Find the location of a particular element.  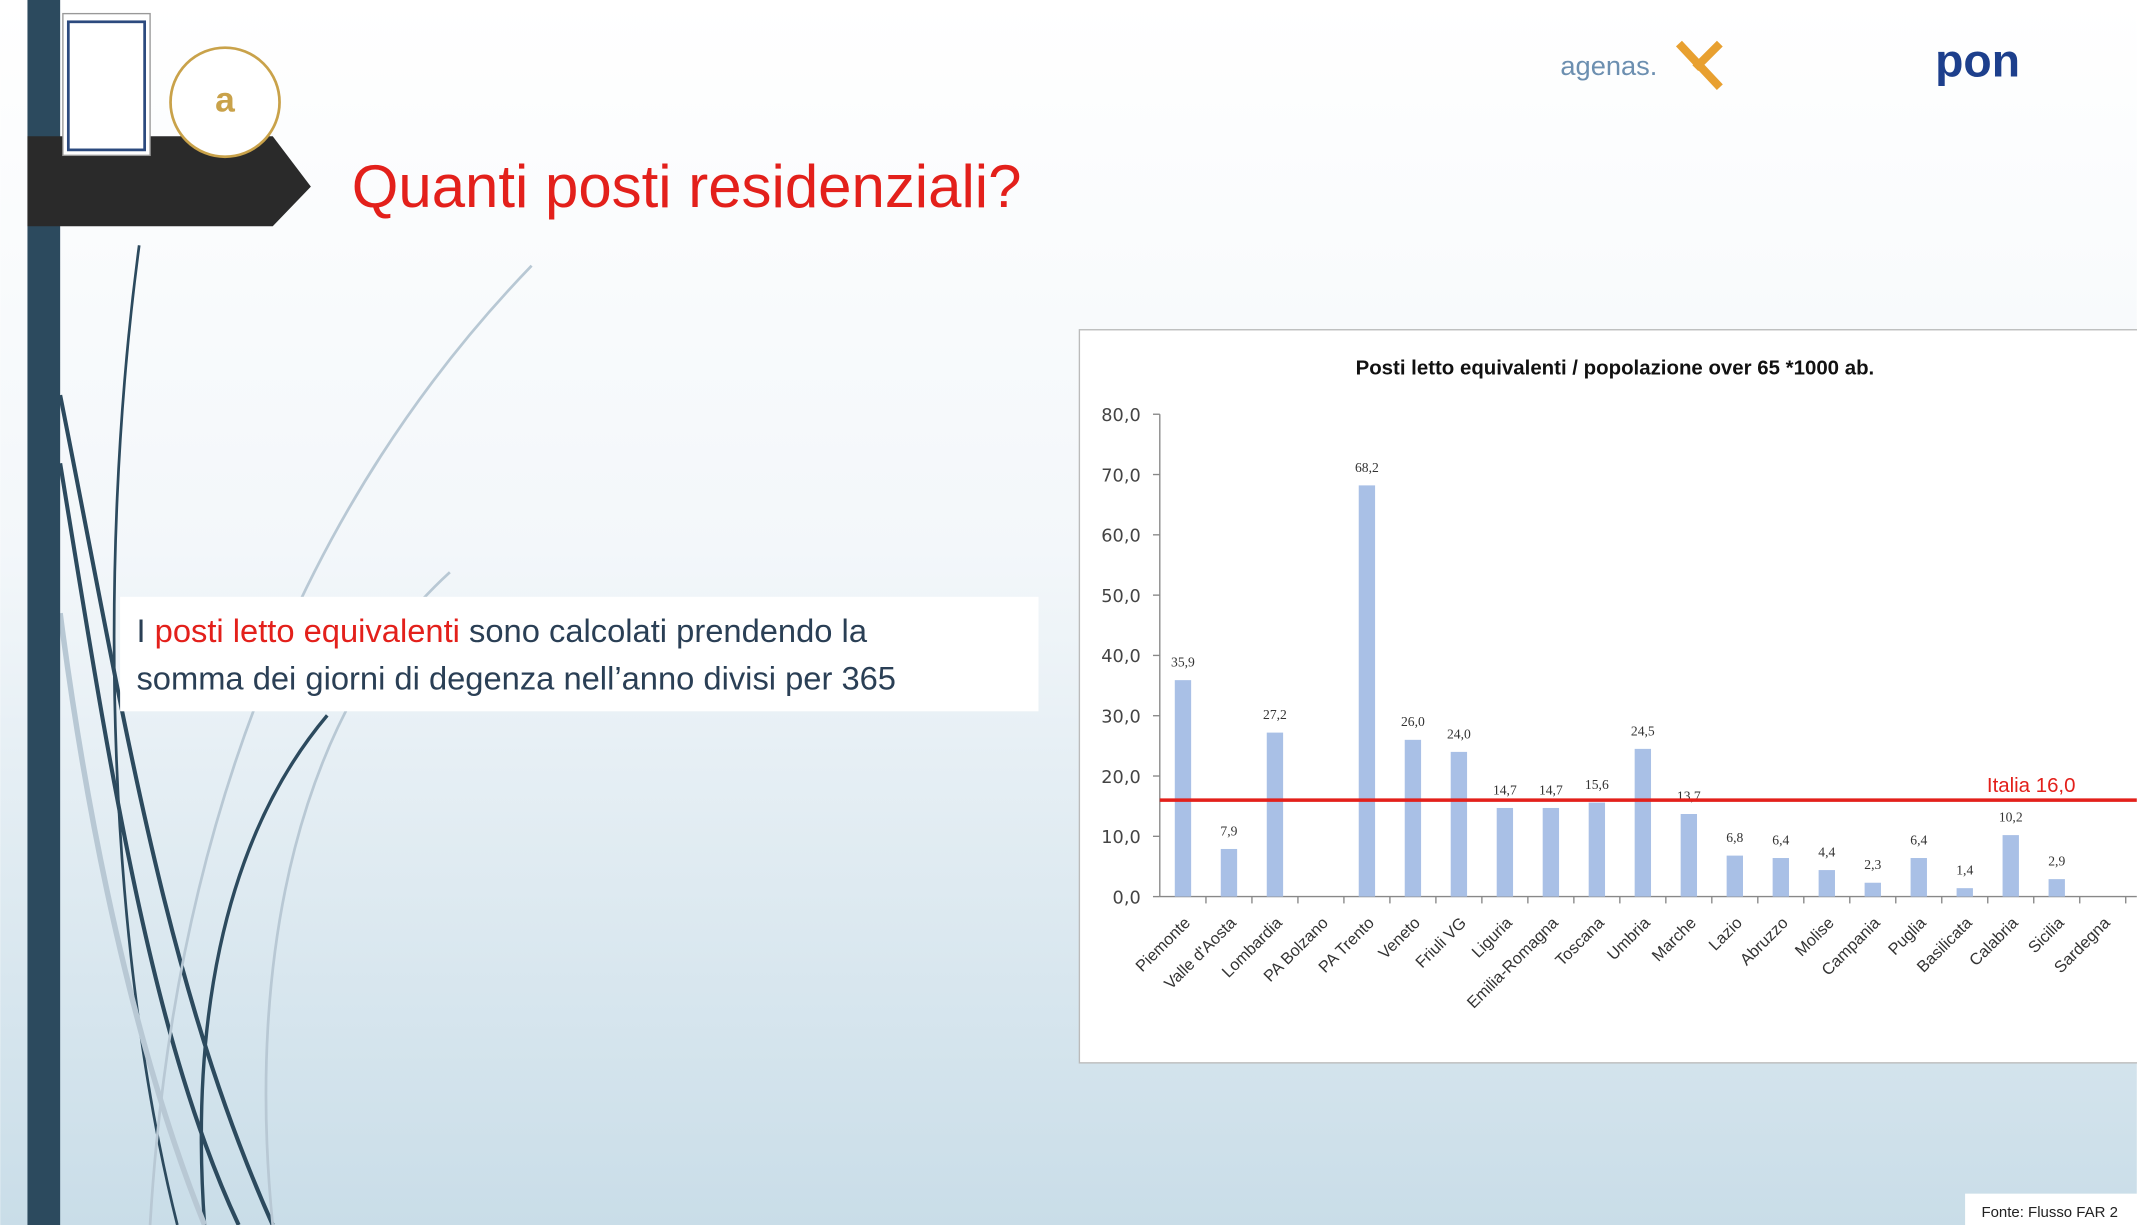

value-label: 4,4 is located at coordinates (1826, 851).